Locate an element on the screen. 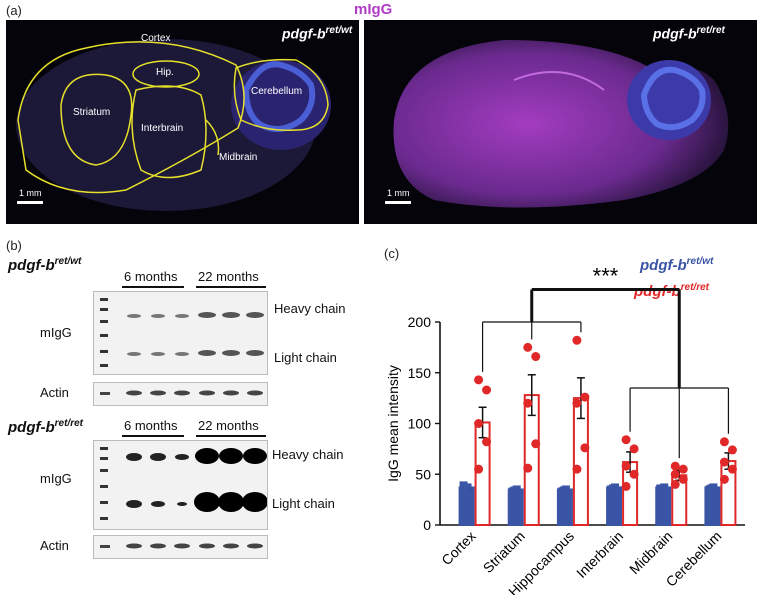  blot1-age22-bracket is located at coordinates (231, 287).